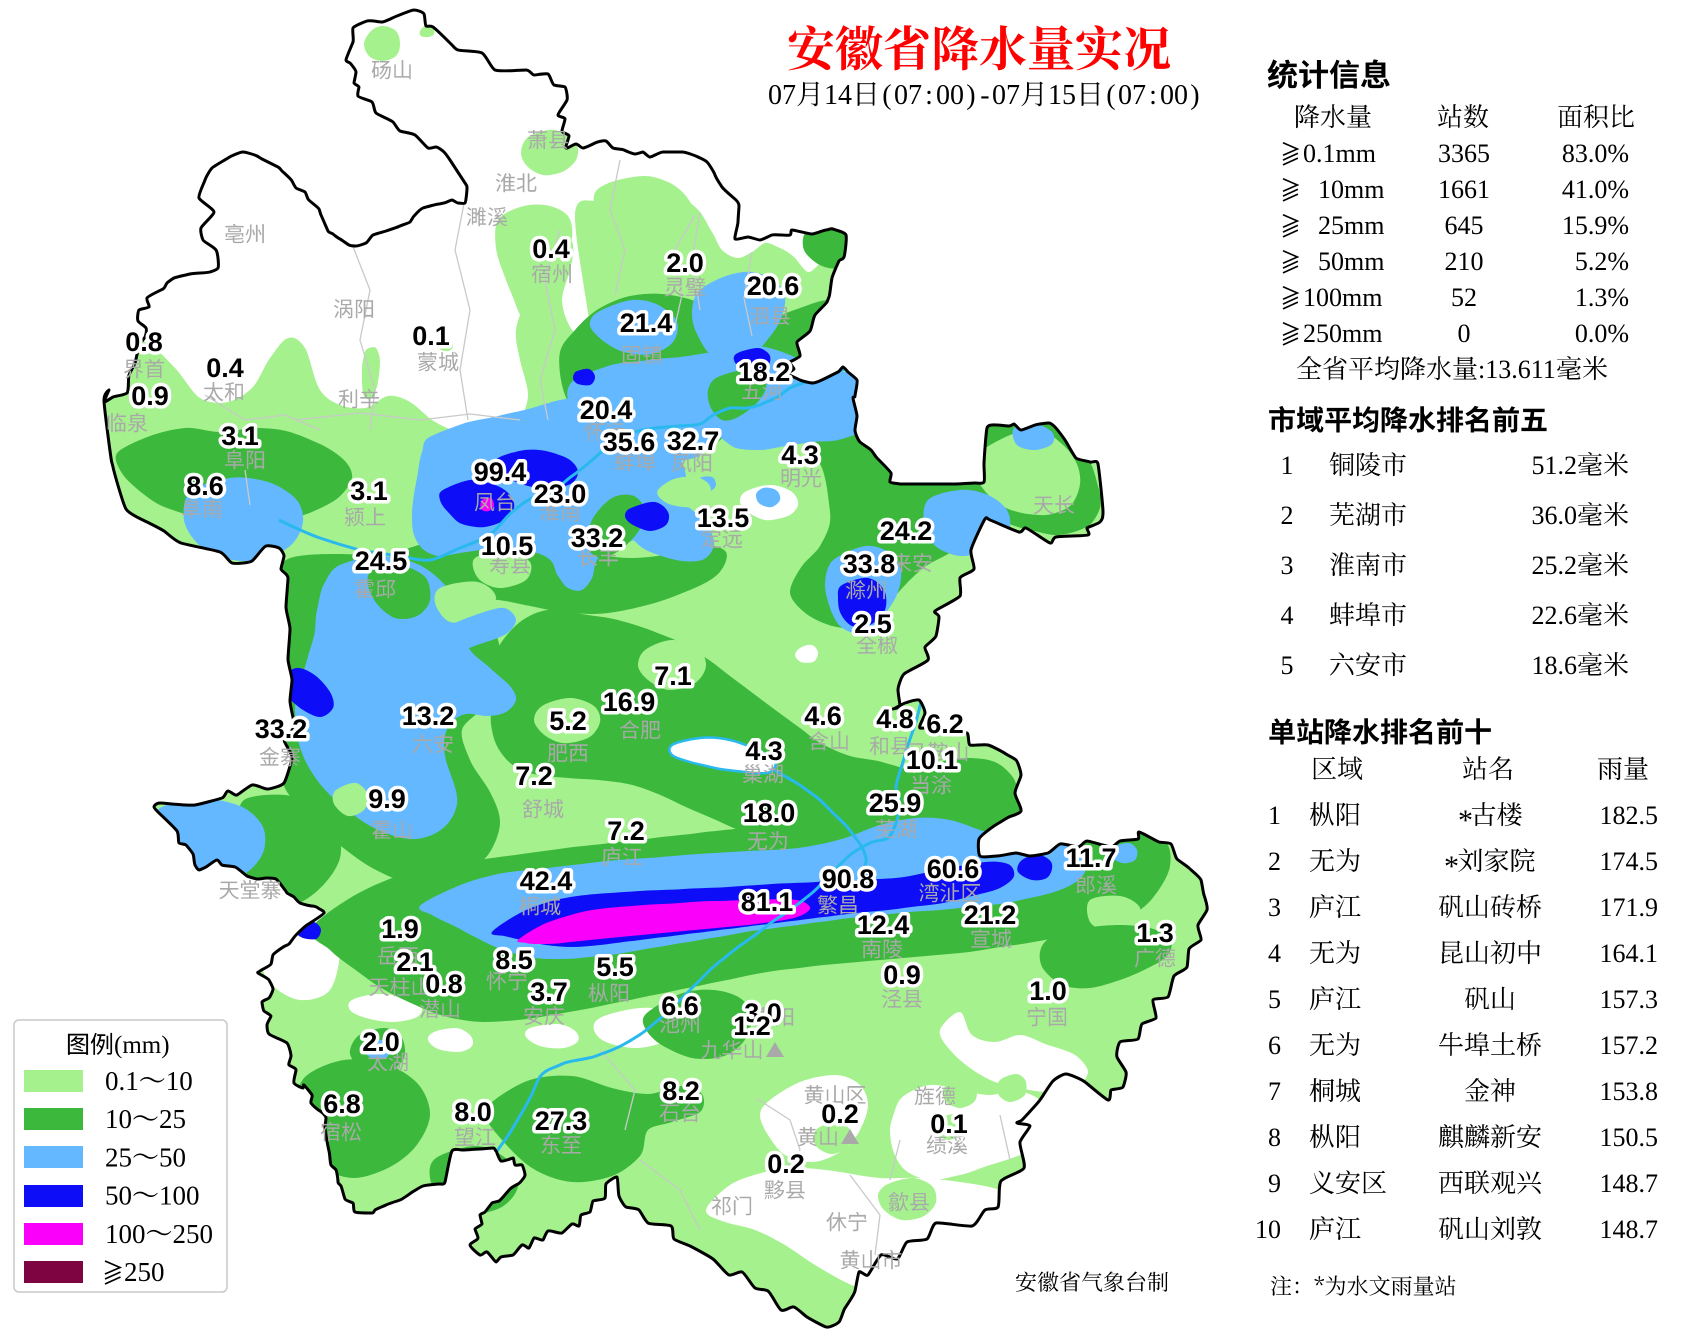 This screenshot has width=1701, height=1335. I want to click on svg-text: 22.6, so click(1555, 615).